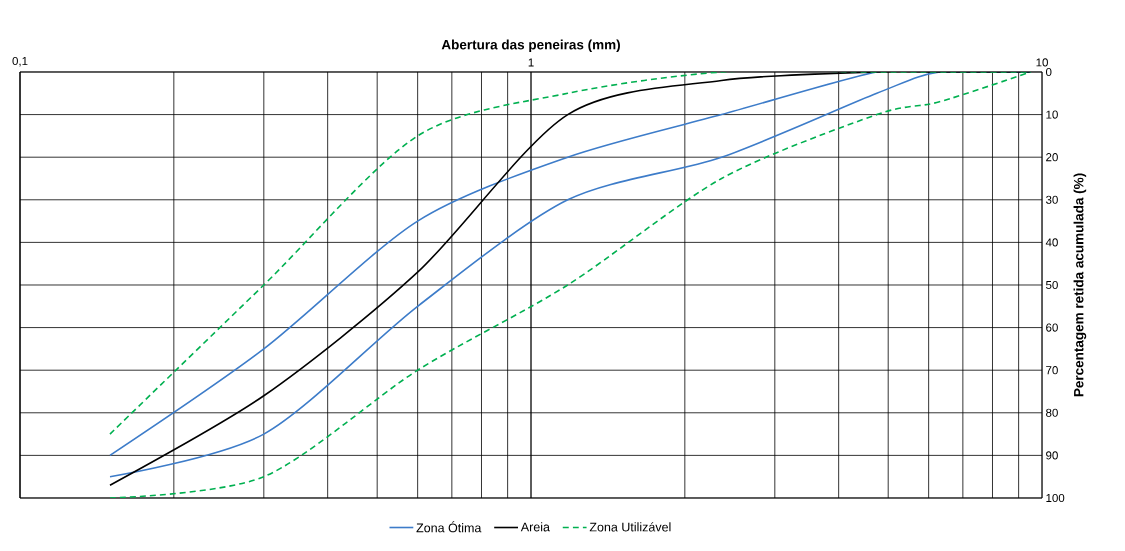 The width and height of the screenshot is (1125, 551). Describe the element at coordinates (449, 527) in the screenshot. I see `legend-label: Zona Ótima` at that location.